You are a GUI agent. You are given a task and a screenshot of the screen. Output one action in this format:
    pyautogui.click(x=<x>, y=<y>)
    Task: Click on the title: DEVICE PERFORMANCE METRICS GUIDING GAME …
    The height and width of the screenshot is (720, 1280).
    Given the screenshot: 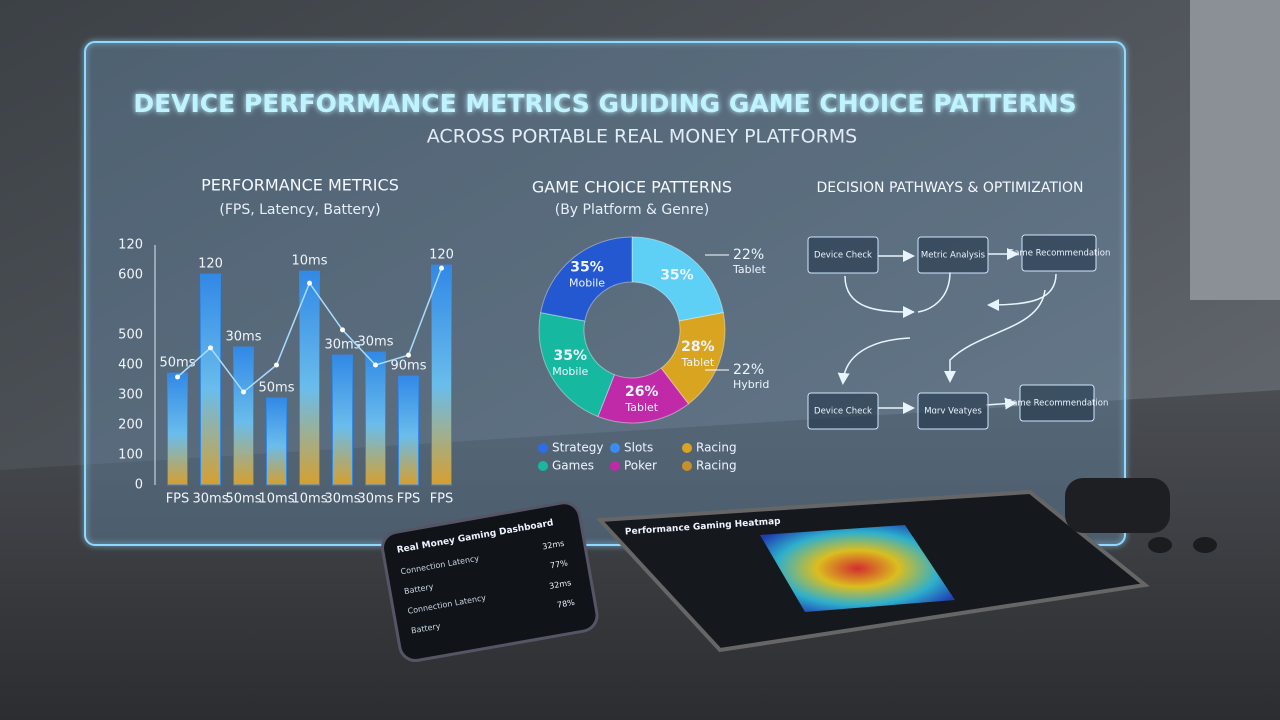 What is the action you would take?
    pyautogui.click(x=604, y=103)
    